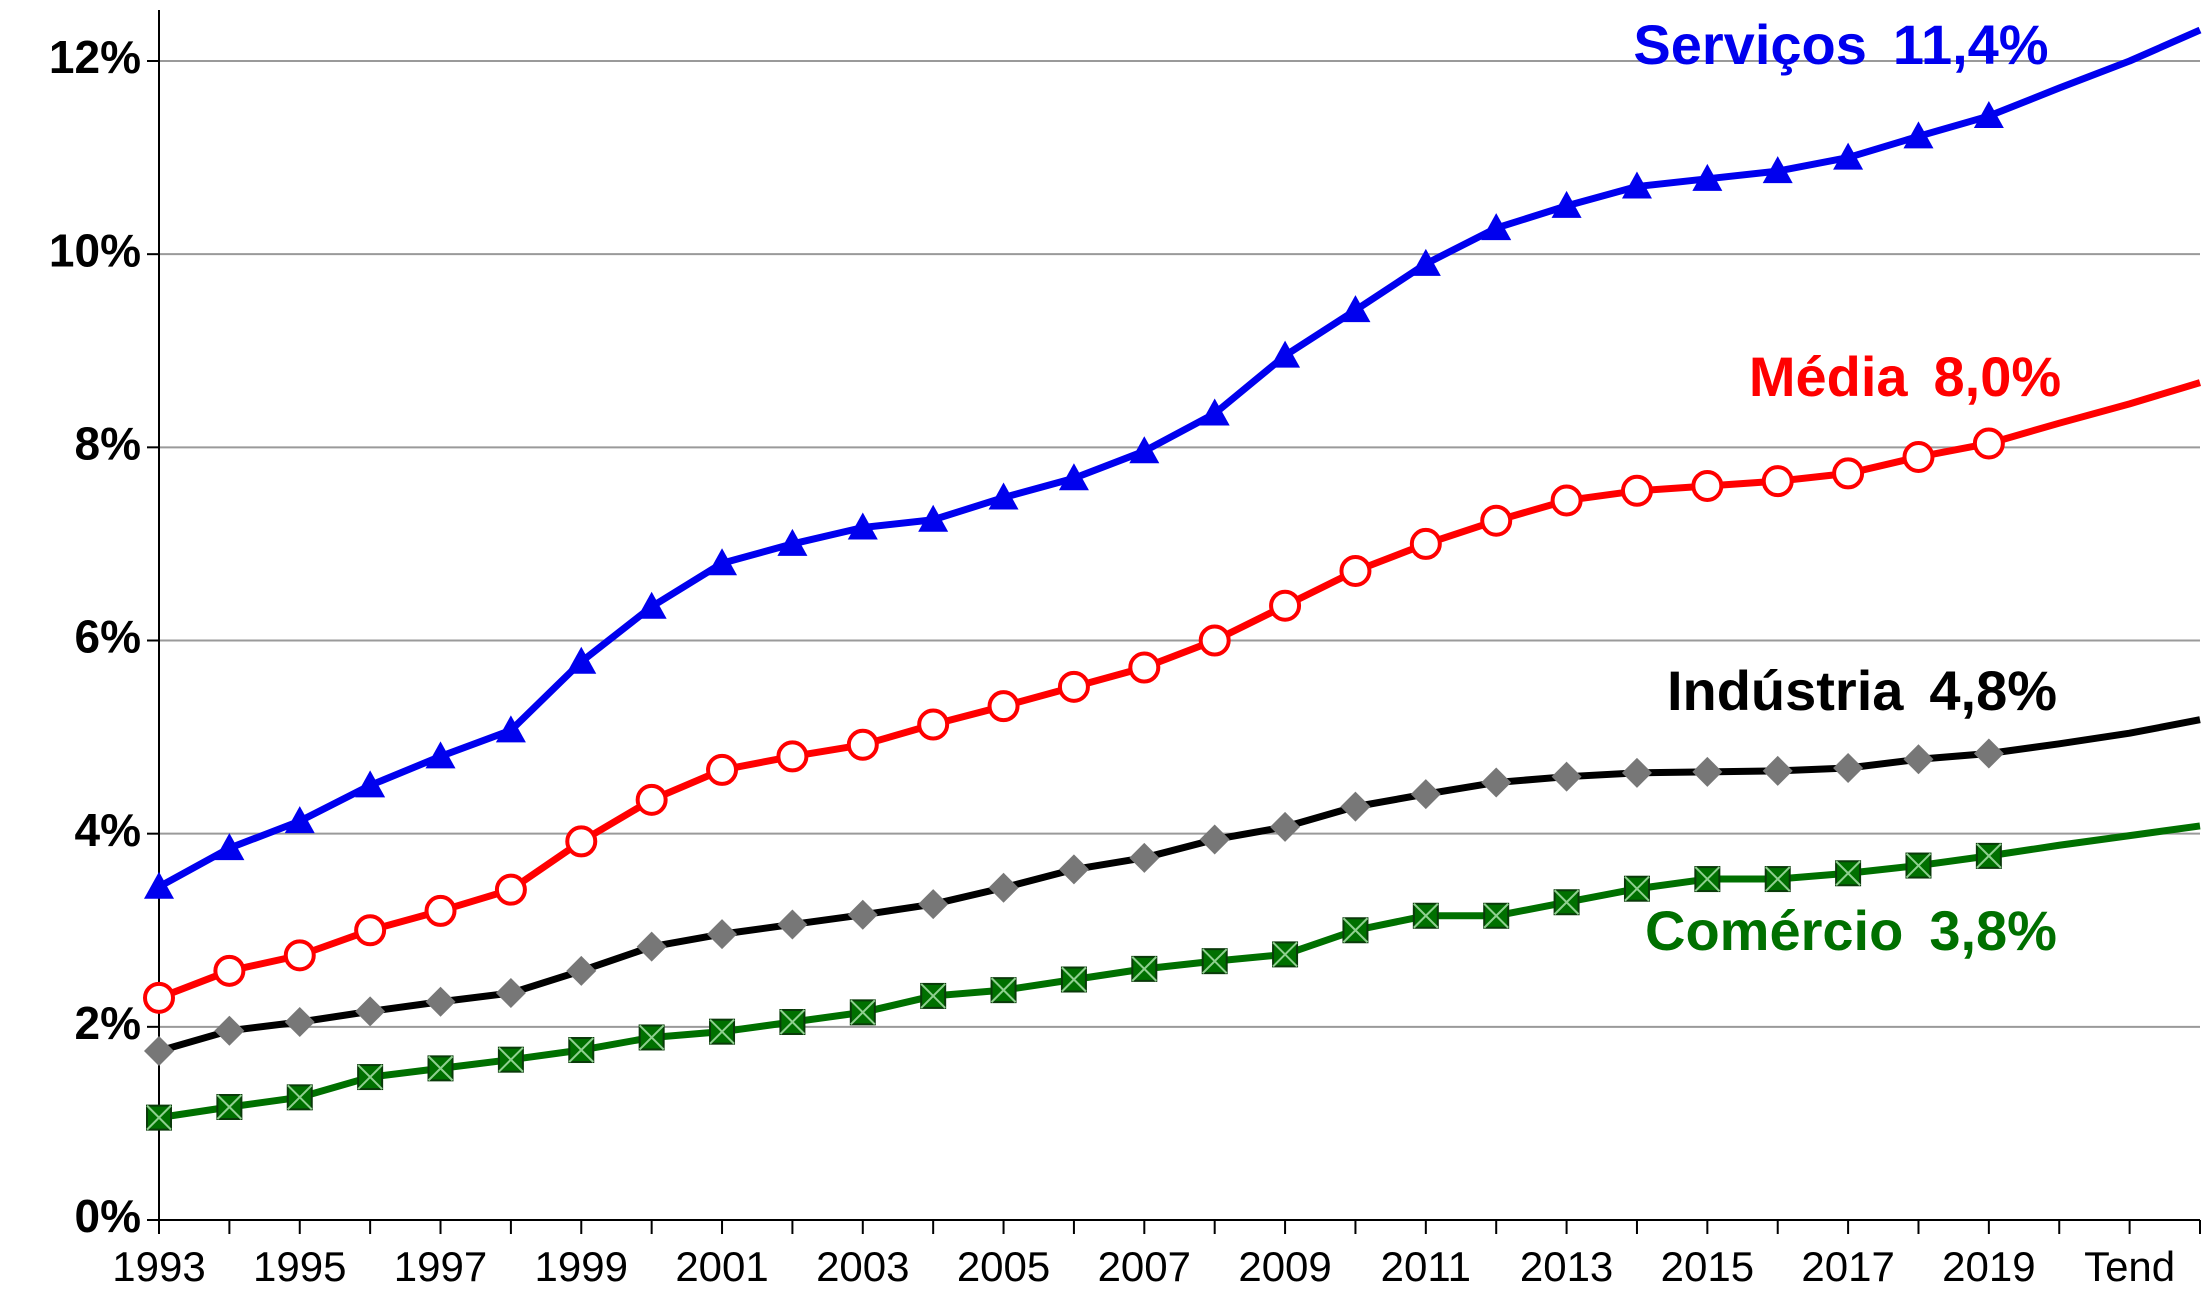 The width and height of the screenshot is (2205, 1299). What do you see at coordinates (862, 1266) in the screenshot?
I see `x-tick-label: 2003` at bounding box center [862, 1266].